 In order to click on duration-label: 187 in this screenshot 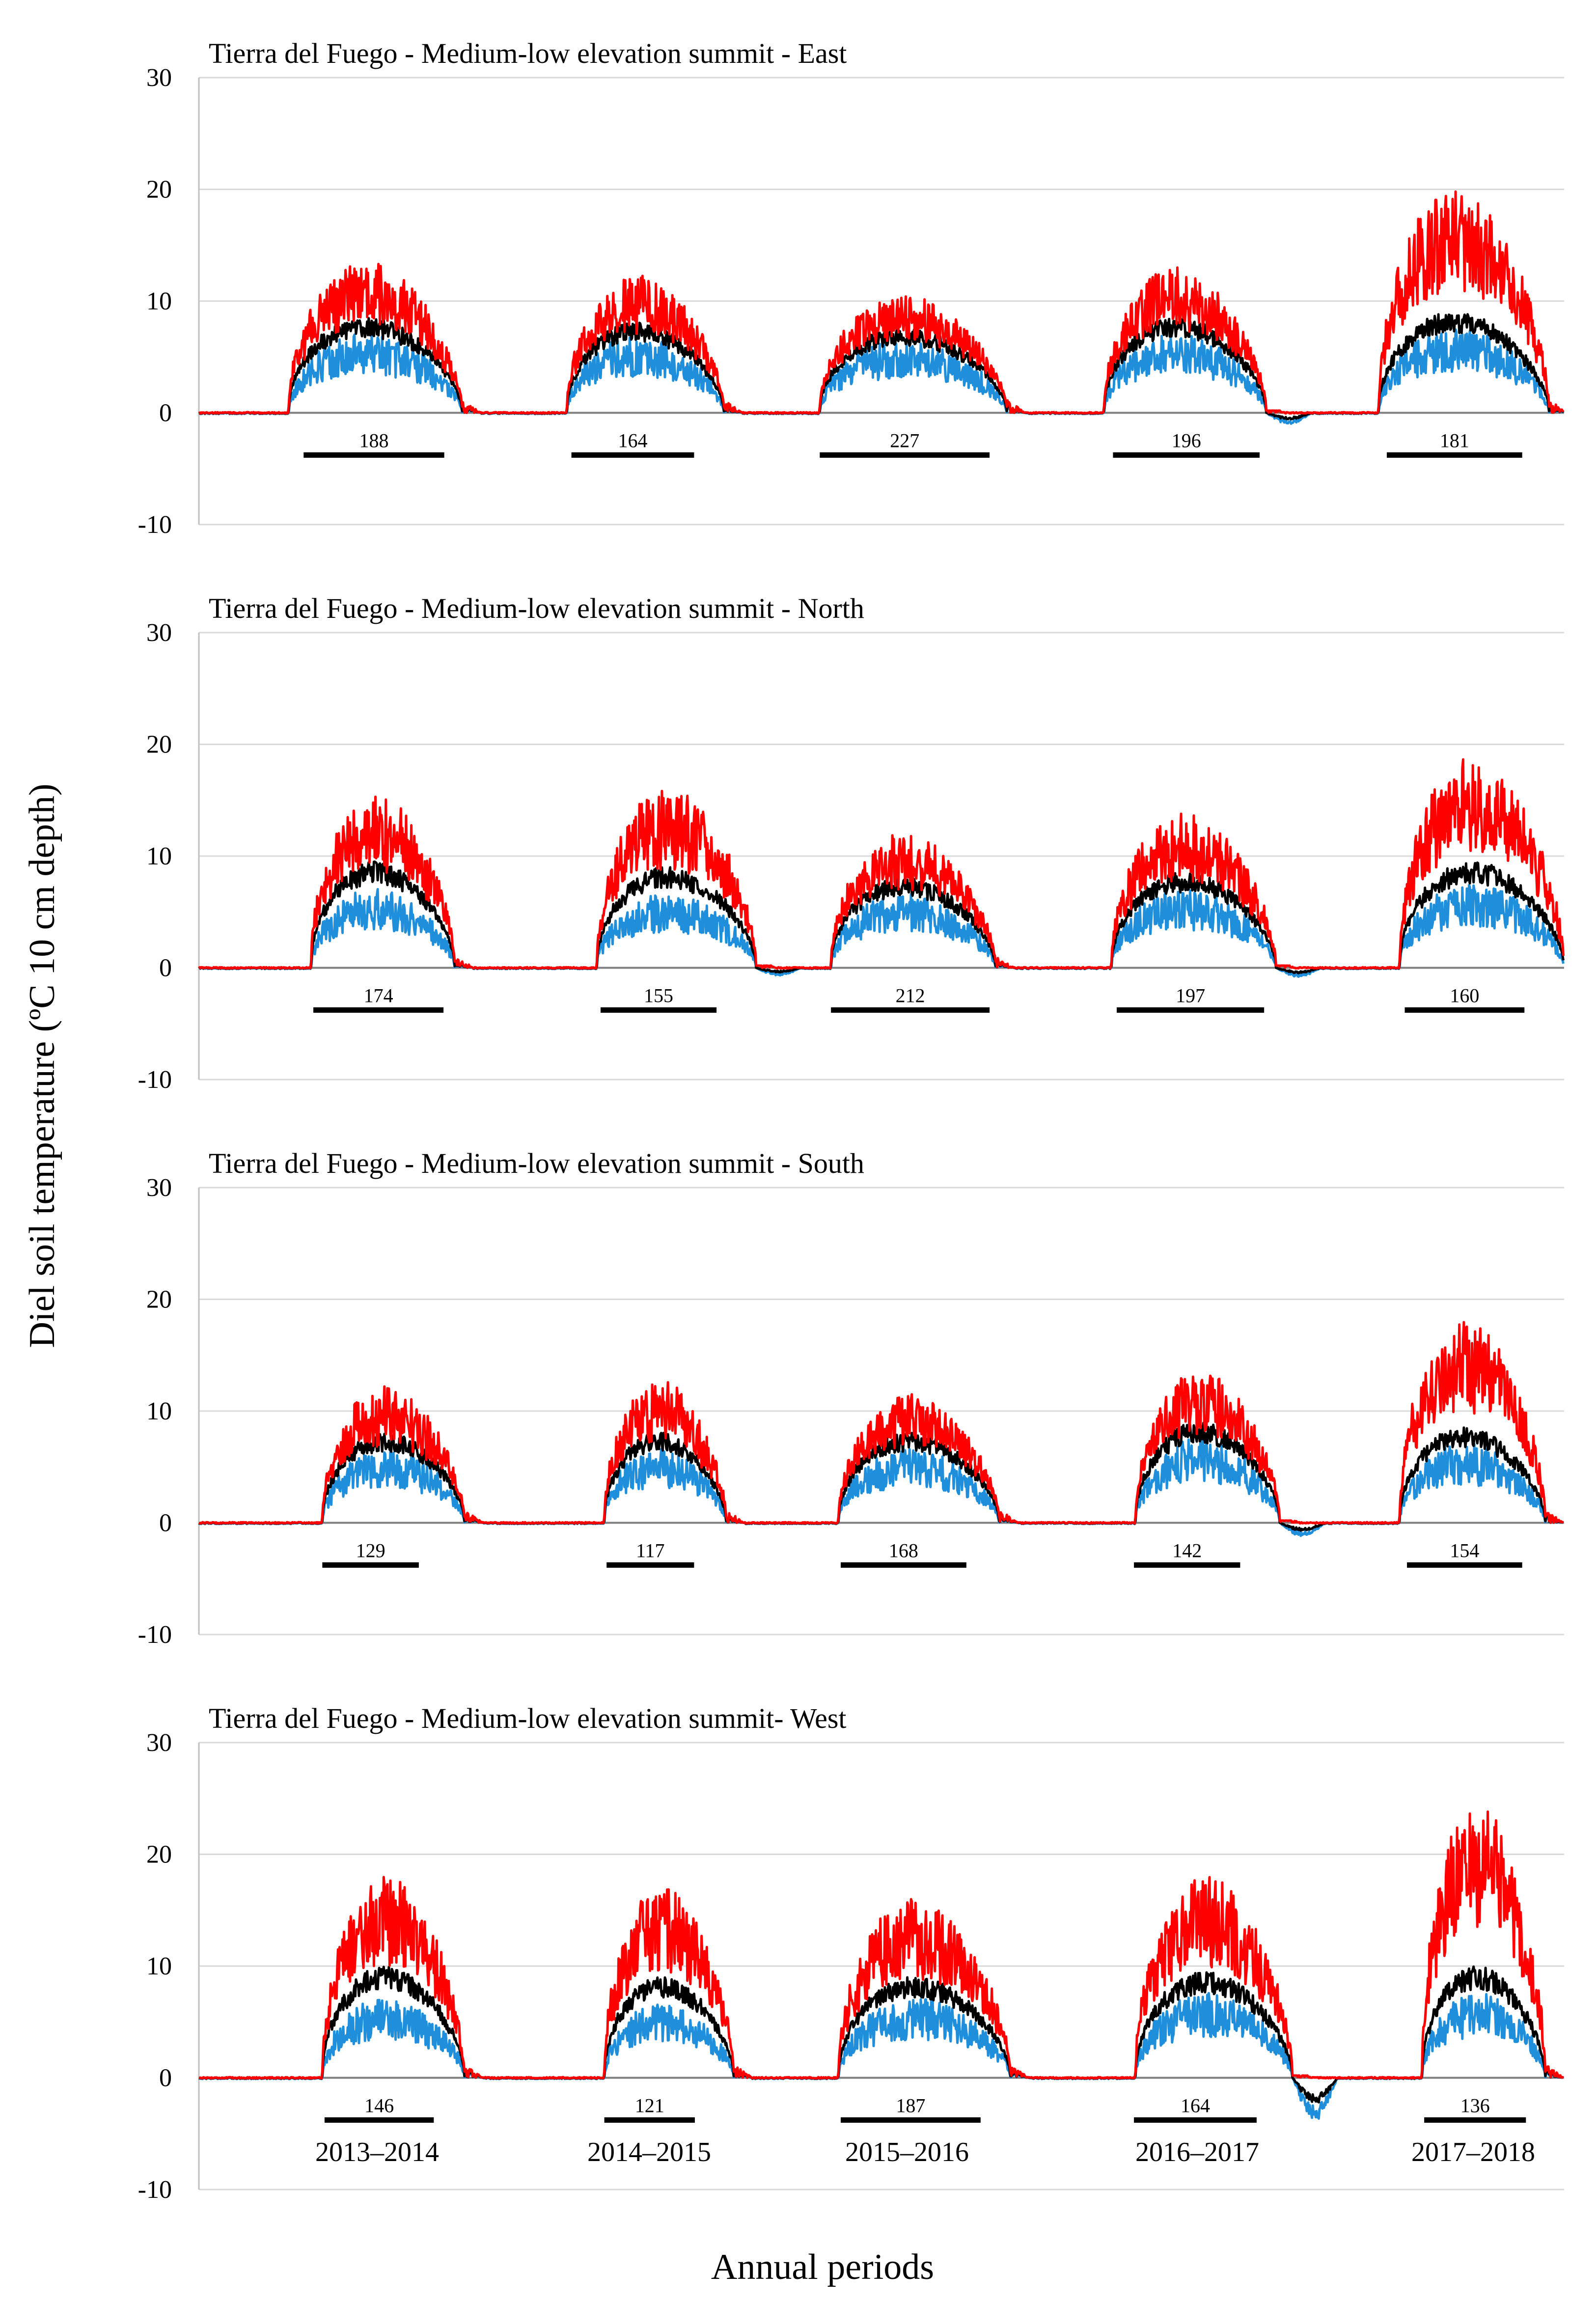, I will do `click(910, 2106)`.